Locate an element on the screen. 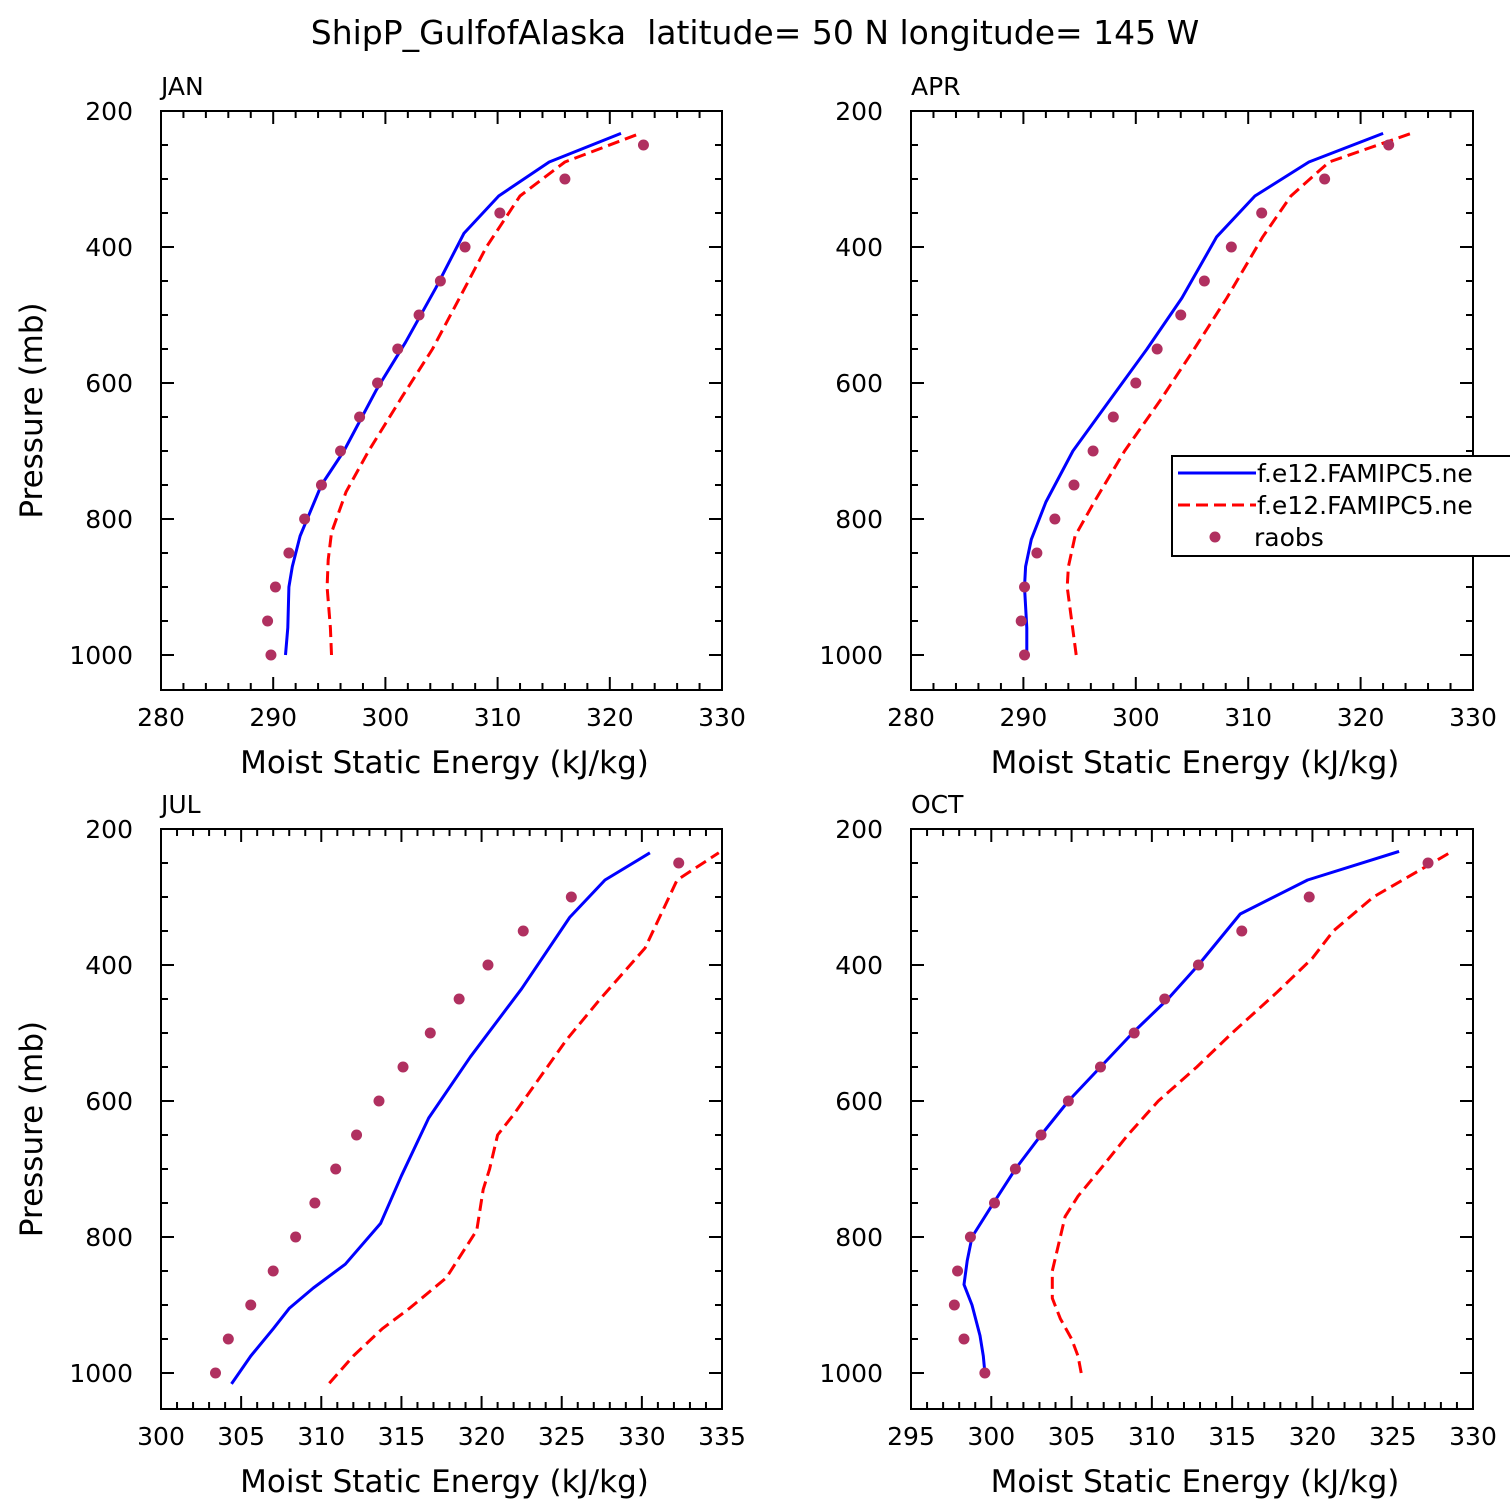 The width and height of the screenshot is (1510, 1510). panel-title: JAN is located at coordinates (181, 86).